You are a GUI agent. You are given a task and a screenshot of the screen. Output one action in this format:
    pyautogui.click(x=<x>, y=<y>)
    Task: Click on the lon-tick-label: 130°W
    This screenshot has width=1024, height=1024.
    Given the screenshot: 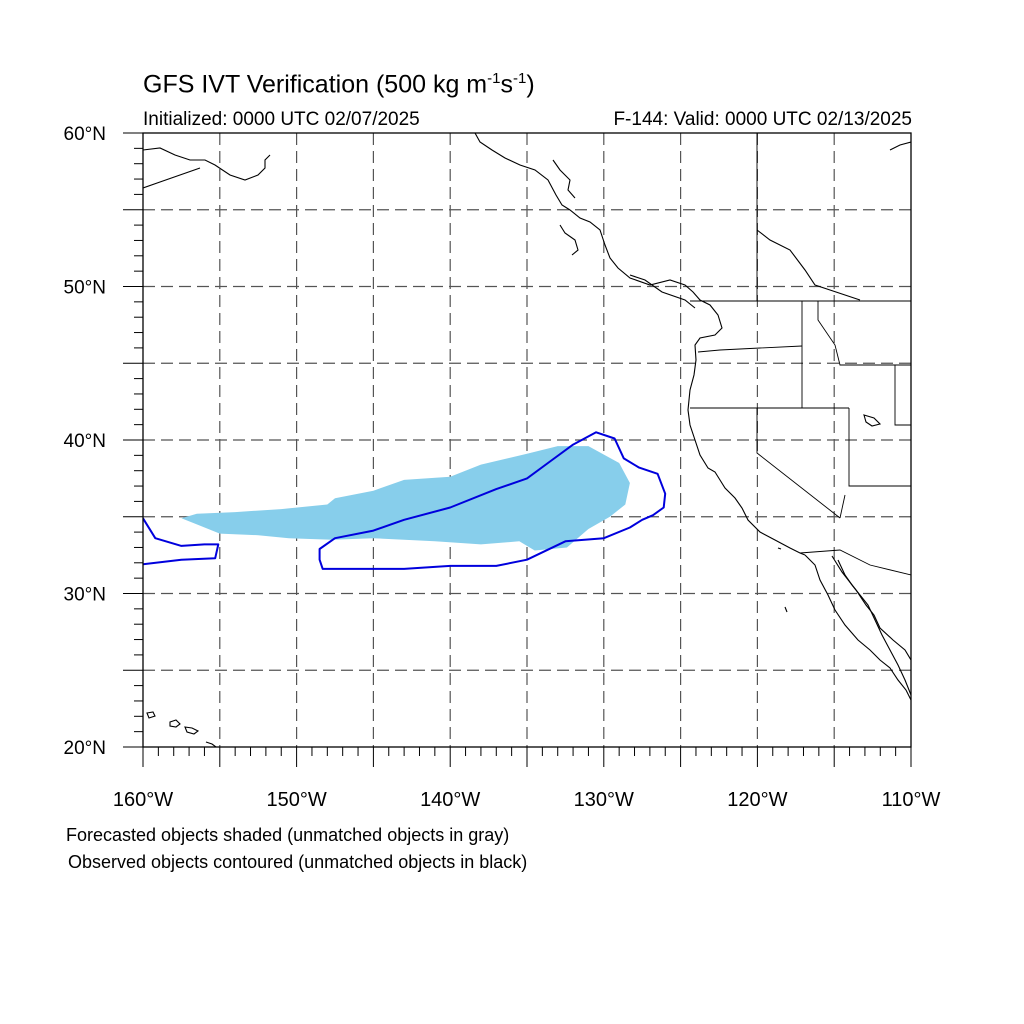 What is the action you would take?
    pyautogui.click(x=604, y=800)
    